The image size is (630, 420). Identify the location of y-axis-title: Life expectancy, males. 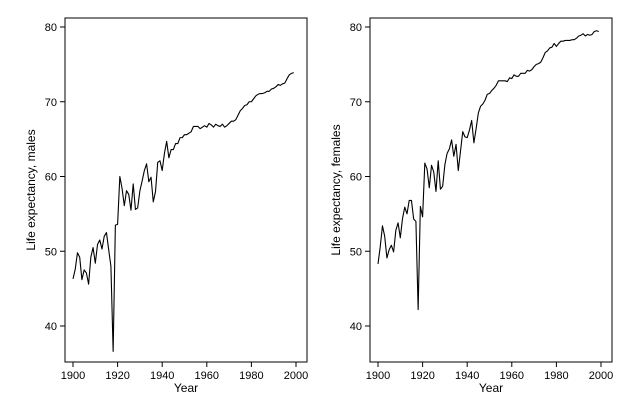
(31, 189).